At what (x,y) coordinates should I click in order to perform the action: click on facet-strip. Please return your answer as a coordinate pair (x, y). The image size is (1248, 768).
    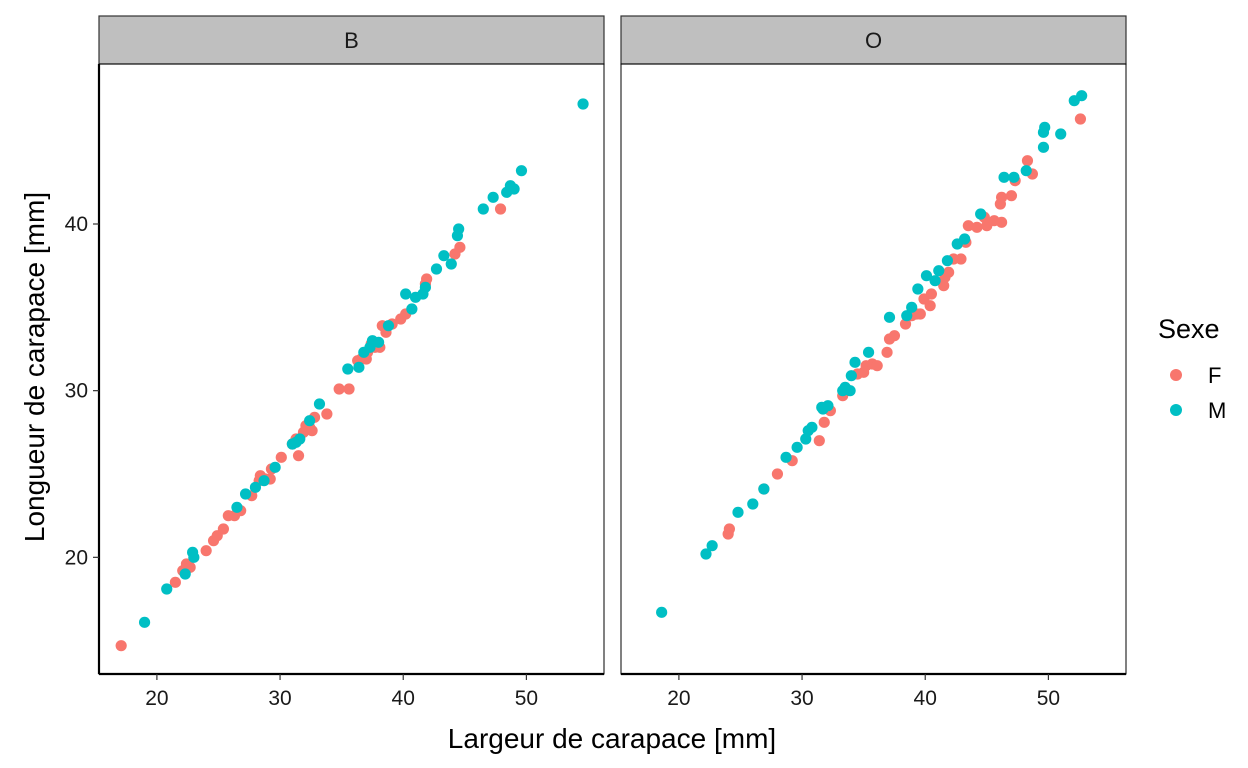
    Looking at the image, I should click on (351, 40).